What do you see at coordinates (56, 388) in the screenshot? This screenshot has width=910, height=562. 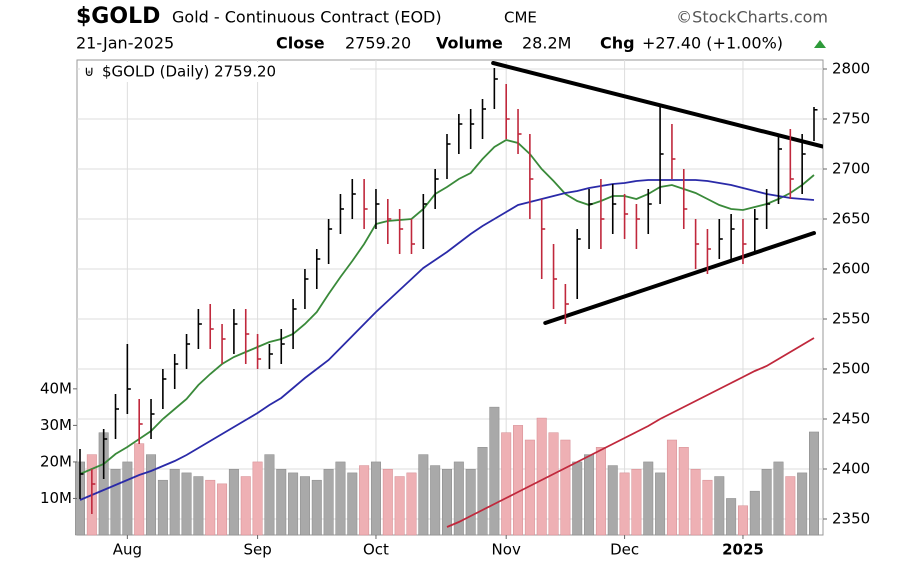 I see `volume-tick-label: 40M` at bounding box center [56, 388].